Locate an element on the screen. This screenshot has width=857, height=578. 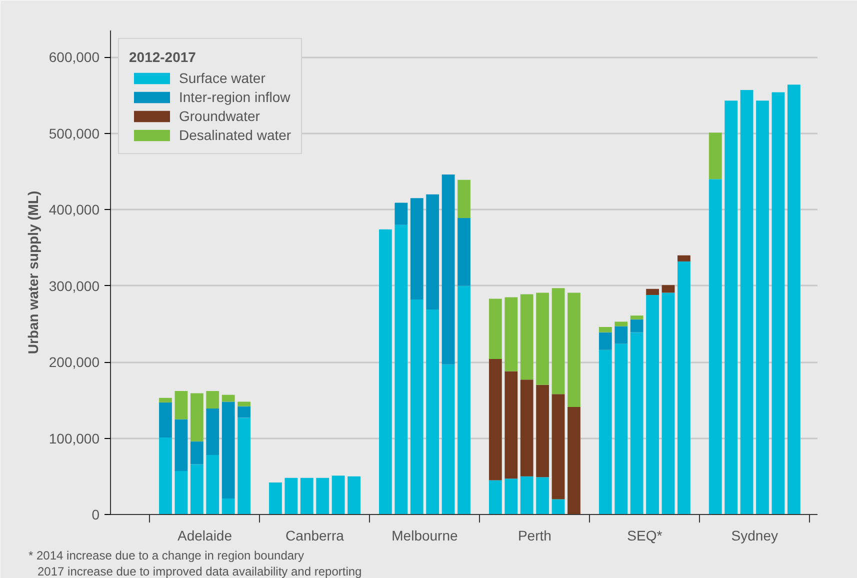
text: 2017 increase due to improved data availability and reporting is located at coordinates (200, 571).